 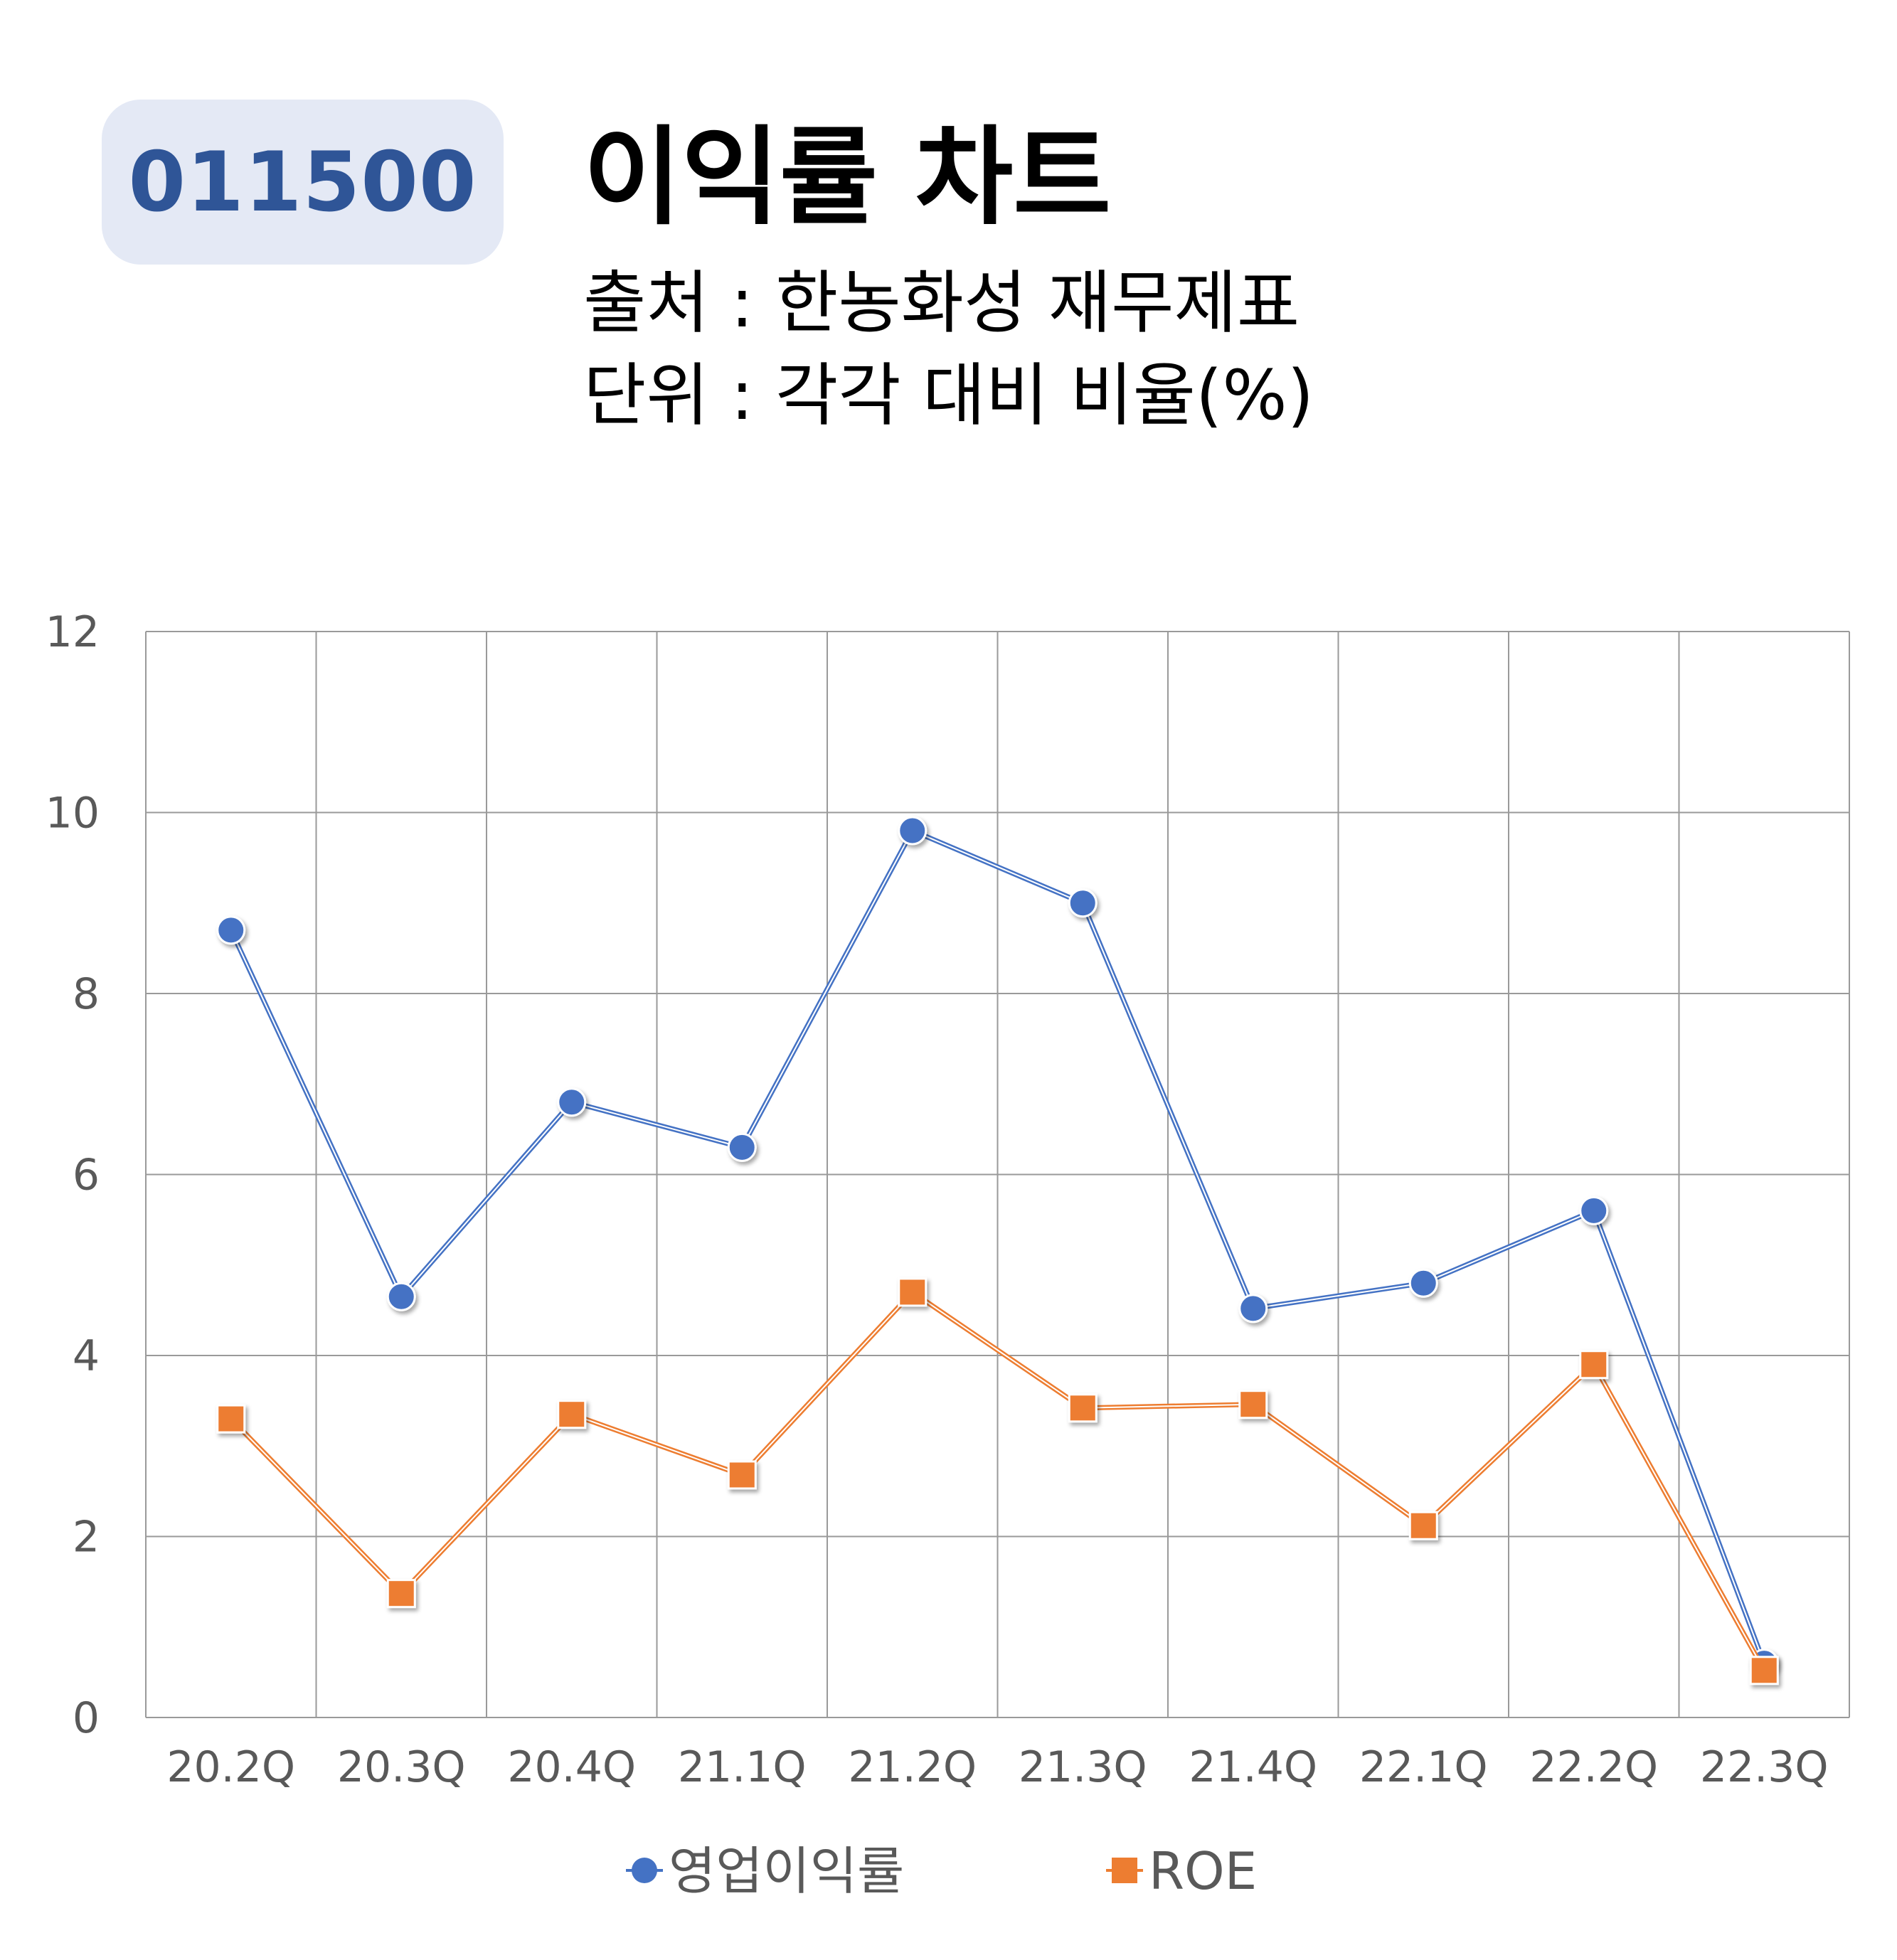 I want to click on x-tick-label: 21.2Q, so click(x=913, y=1767).